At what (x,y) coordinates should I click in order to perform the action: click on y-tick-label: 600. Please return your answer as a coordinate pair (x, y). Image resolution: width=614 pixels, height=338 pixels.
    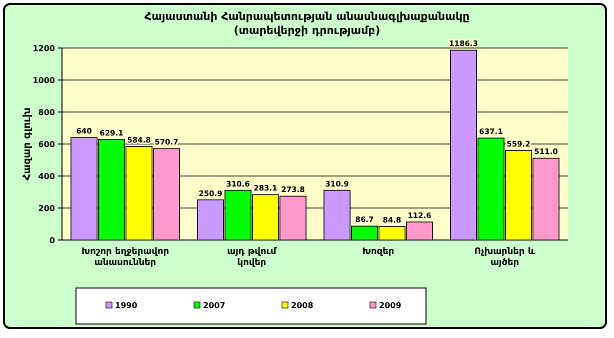
    Looking at the image, I should click on (47, 144).